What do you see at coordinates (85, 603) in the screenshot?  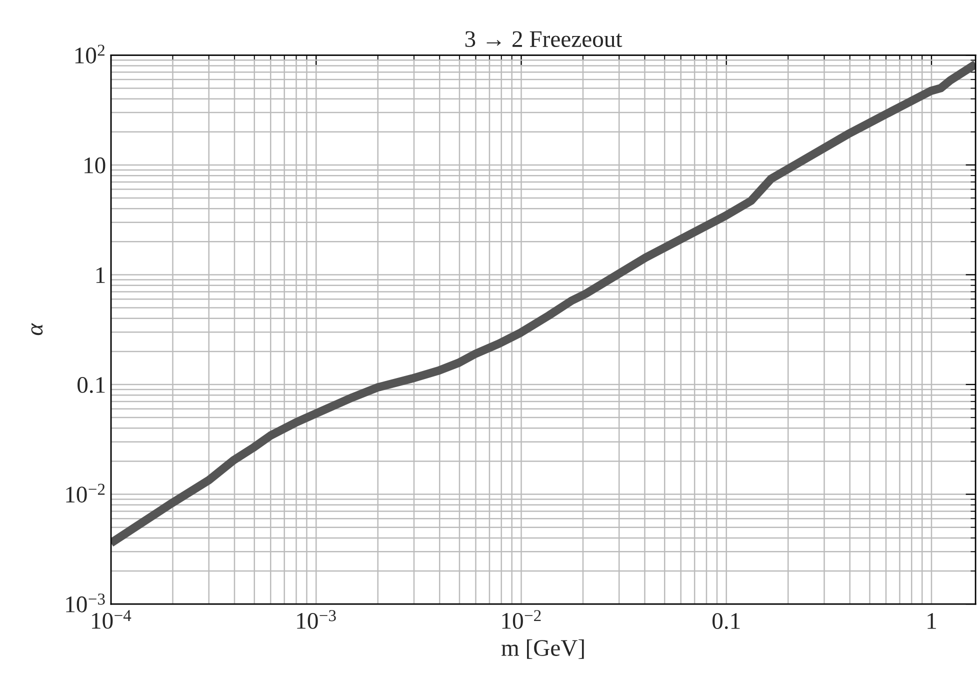 I see `y-tick-label: 10$^{−3}$` at bounding box center [85, 603].